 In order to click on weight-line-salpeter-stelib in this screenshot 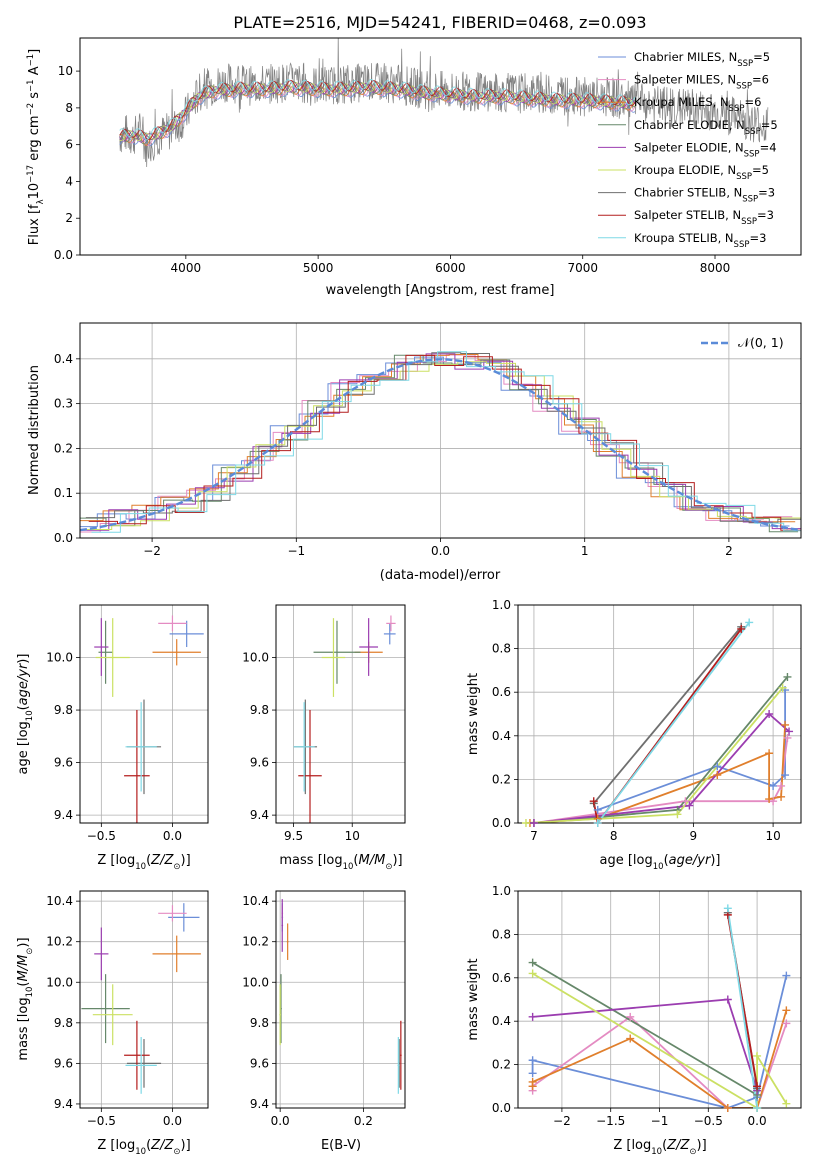, I will do `click(667, 725)`.